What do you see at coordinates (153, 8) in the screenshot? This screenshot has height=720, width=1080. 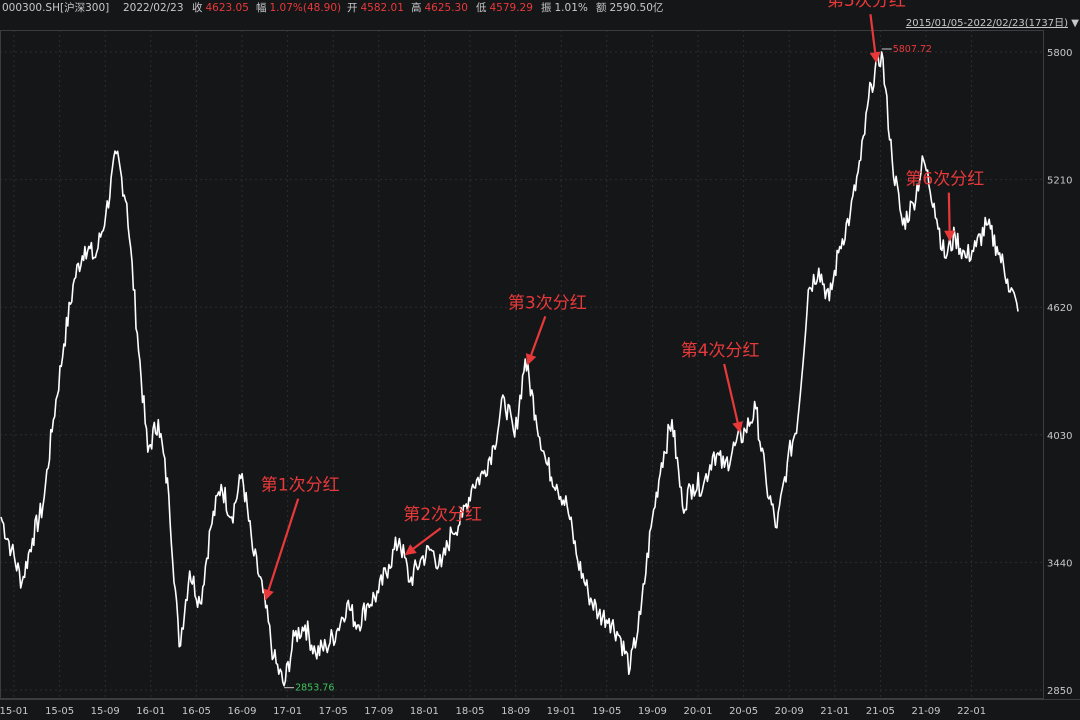 I see `date-label: 2022/02/23` at bounding box center [153, 8].